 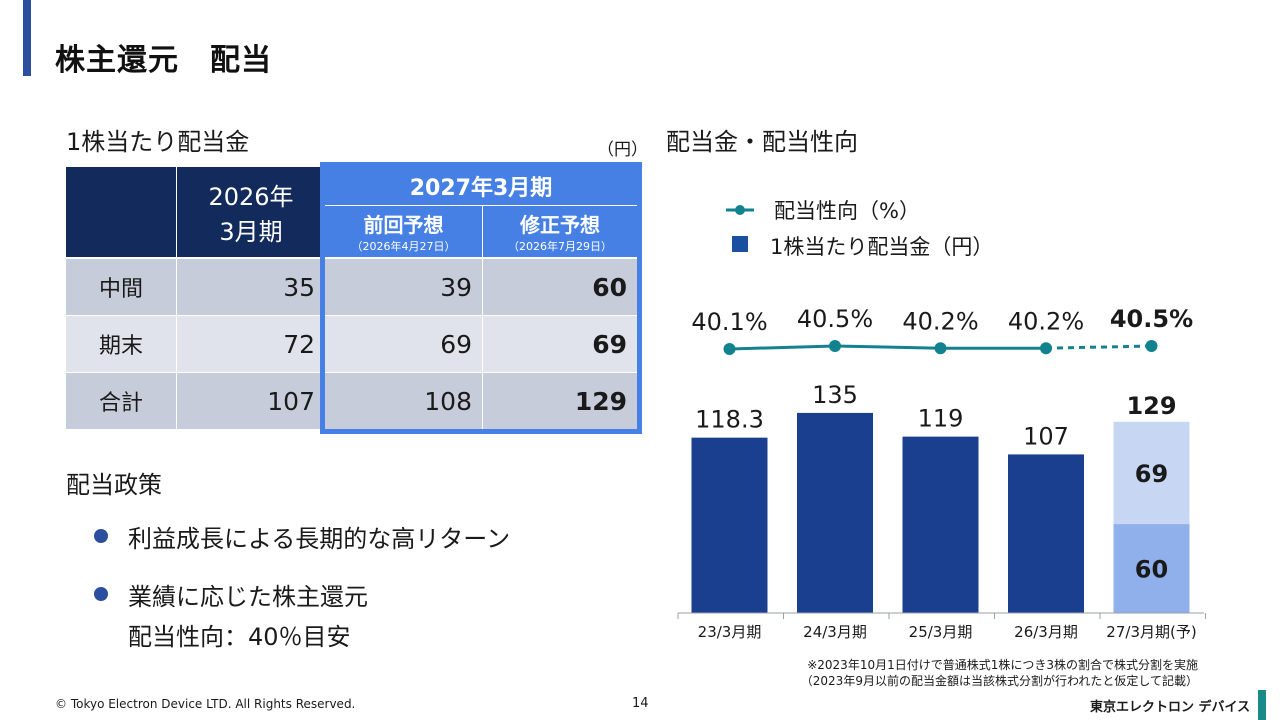 I want to click on x-tick-label: 26/3月期, so click(x=1046, y=632).